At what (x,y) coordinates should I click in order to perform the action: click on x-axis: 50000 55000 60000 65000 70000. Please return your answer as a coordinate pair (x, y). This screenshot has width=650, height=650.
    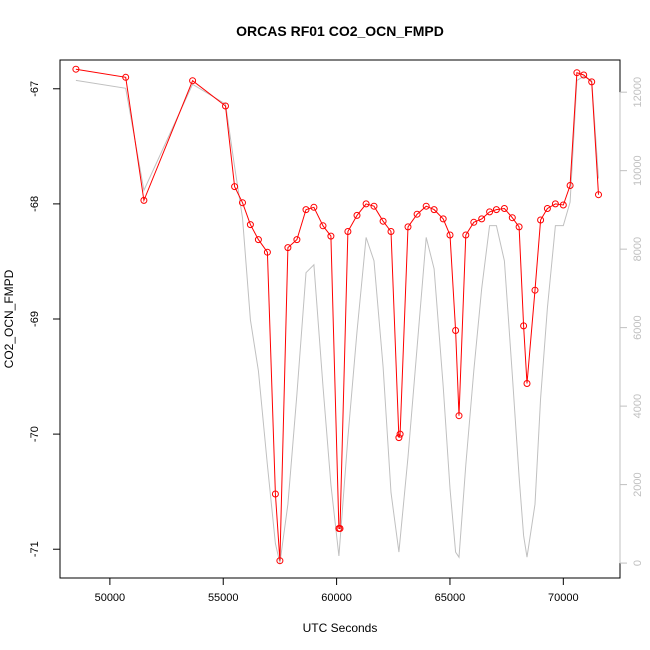
    Looking at the image, I should click on (337, 590).